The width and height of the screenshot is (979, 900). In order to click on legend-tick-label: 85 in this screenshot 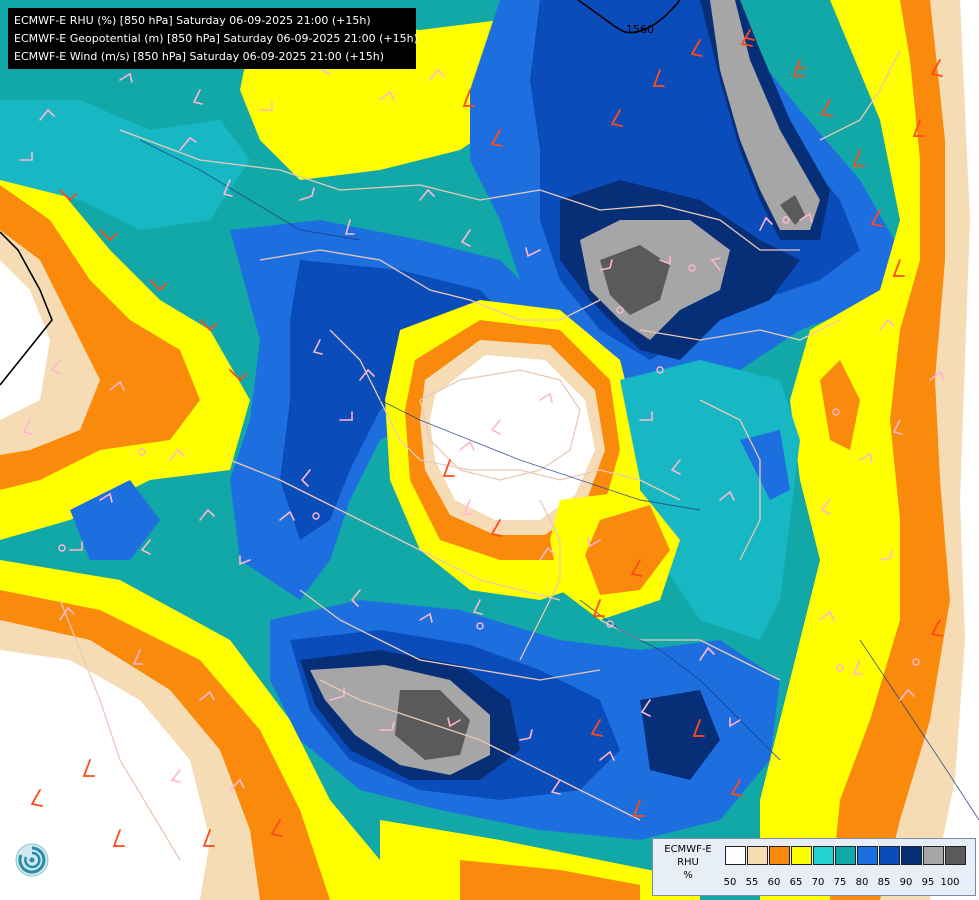, I will do `click(884, 882)`.